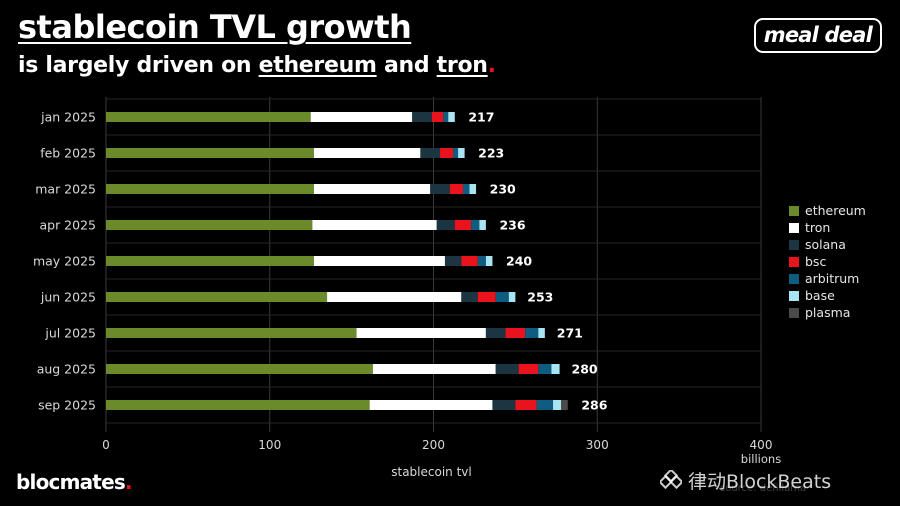 This screenshot has height=506, width=900. What do you see at coordinates (66, 369) in the screenshot?
I see `y-tick-label: aug 2025` at bounding box center [66, 369].